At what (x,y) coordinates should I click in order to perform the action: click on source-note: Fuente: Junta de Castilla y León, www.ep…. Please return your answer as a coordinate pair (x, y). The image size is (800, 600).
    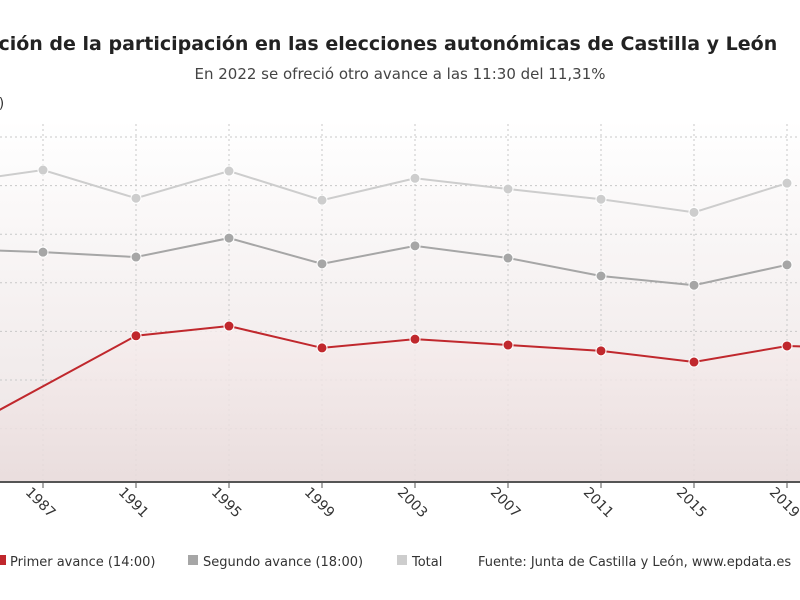
    Looking at the image, I should click on (634, 562).